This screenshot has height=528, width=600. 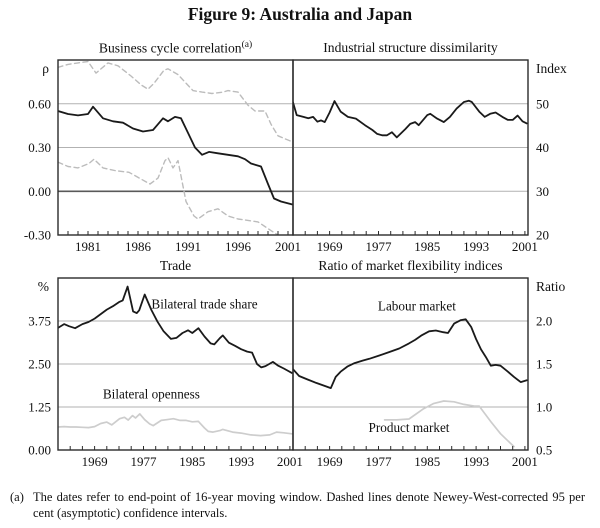 I want to click on series-label-labour-market: Labour market, so click(x=417, y=306).